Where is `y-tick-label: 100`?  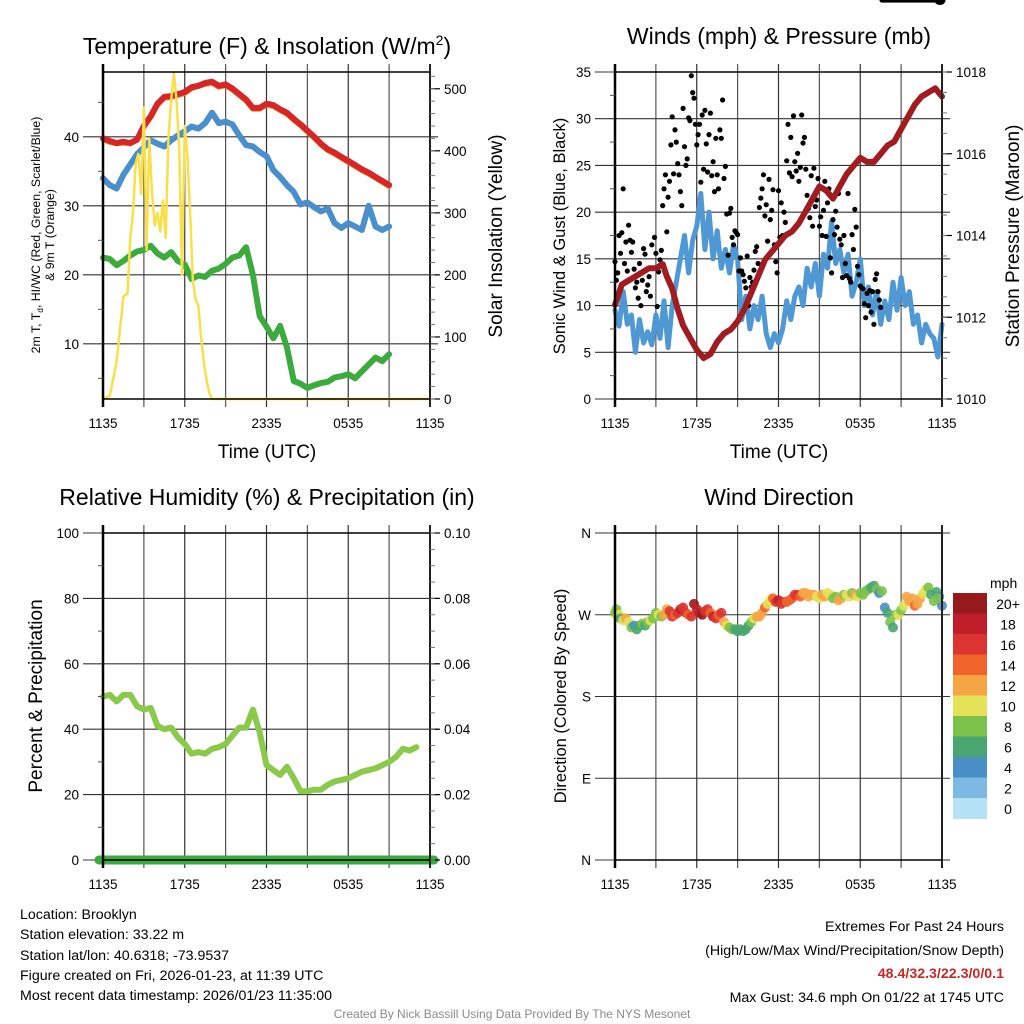 y-tick-label: 100 is located at coordinates (67, 533).